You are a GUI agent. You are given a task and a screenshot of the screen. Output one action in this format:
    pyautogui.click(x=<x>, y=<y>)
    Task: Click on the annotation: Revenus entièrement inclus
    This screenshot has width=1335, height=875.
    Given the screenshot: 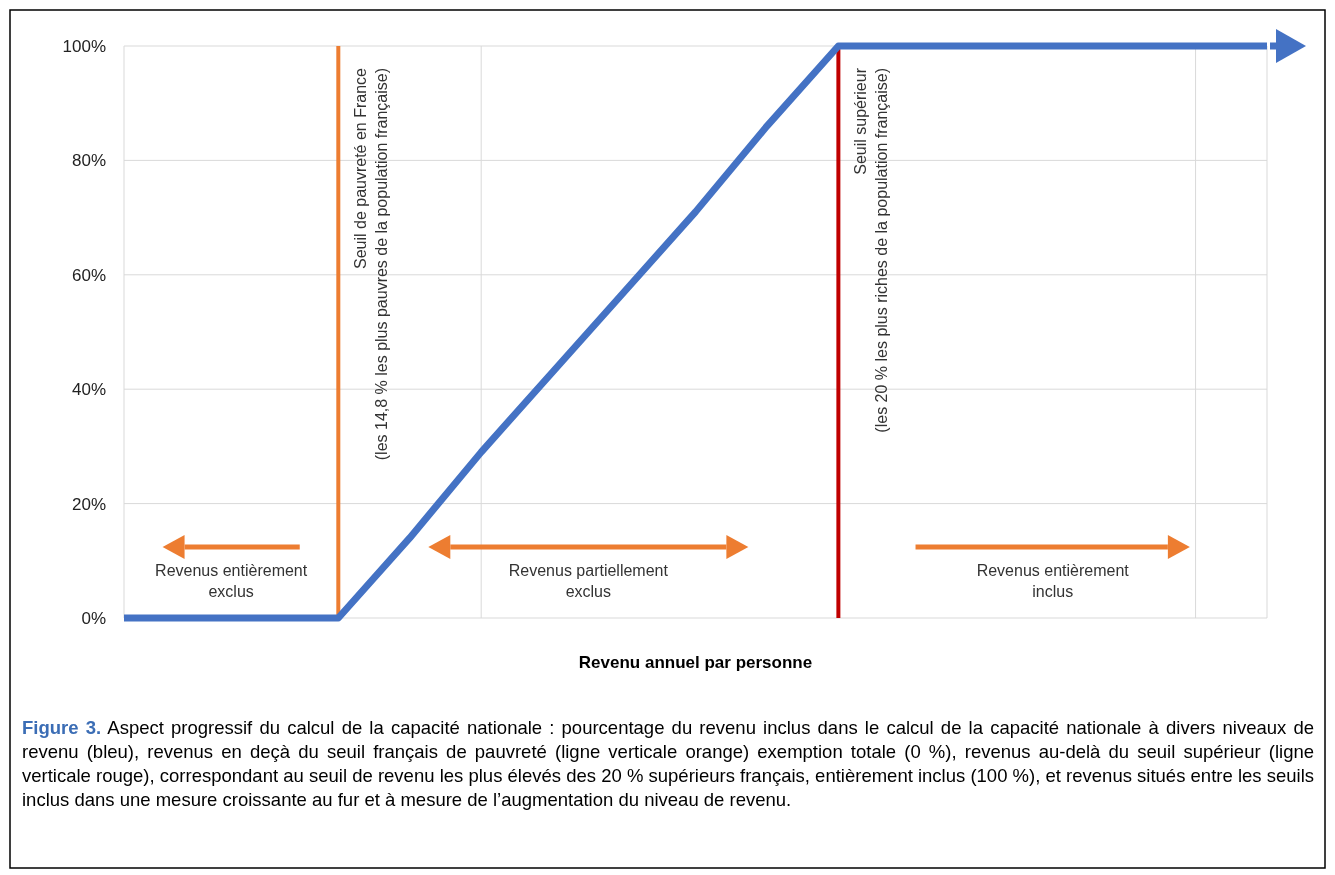 What is the action you would take?
    pyautogui.click(x=1053, y=581)
    